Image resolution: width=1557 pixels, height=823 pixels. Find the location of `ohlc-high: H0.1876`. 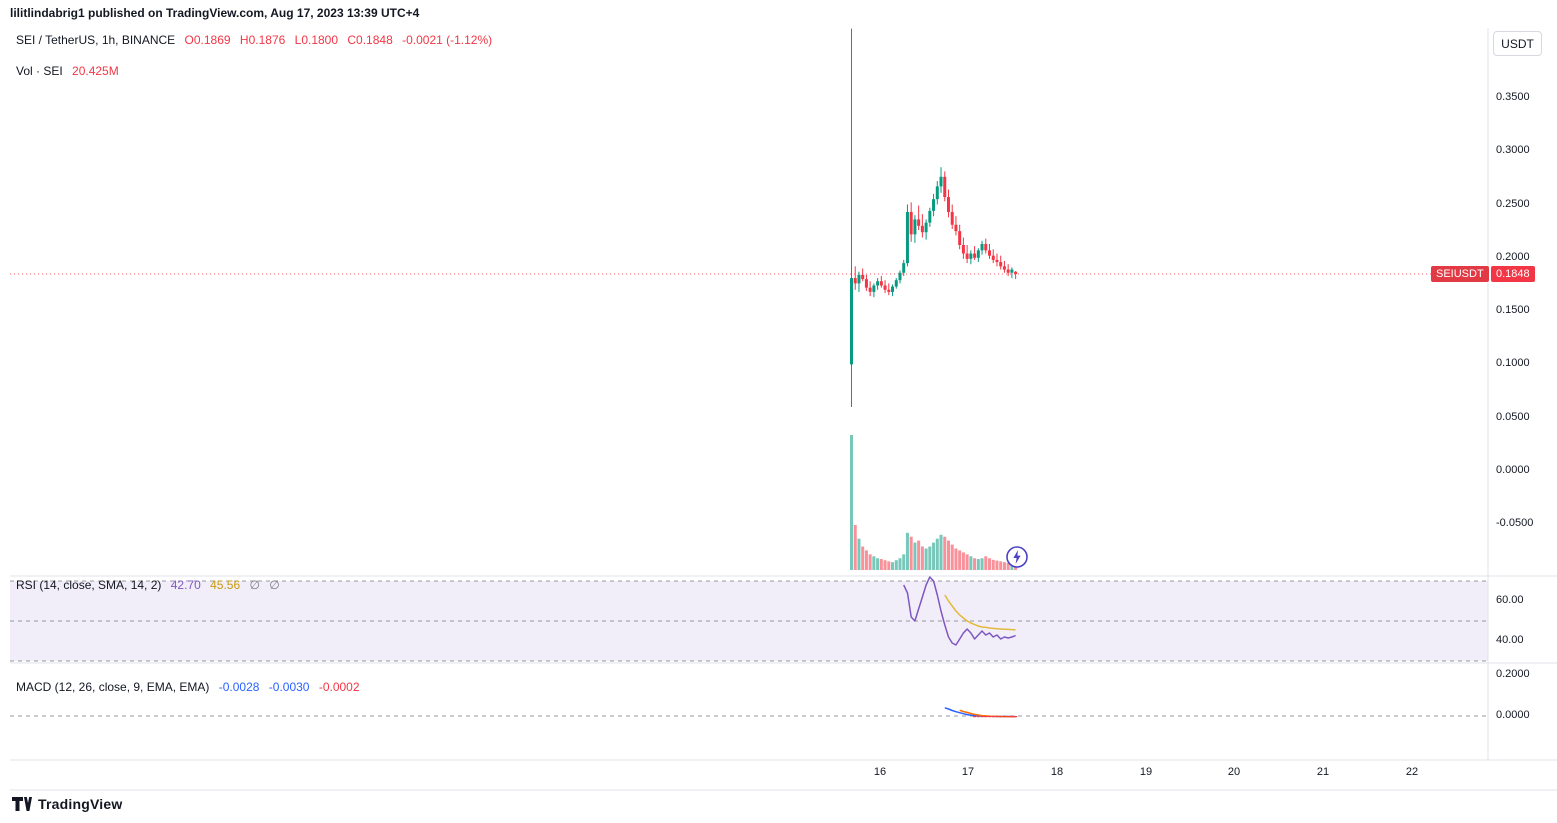

ohlc-high: H0.1876 is located at coordinates (262, 40).